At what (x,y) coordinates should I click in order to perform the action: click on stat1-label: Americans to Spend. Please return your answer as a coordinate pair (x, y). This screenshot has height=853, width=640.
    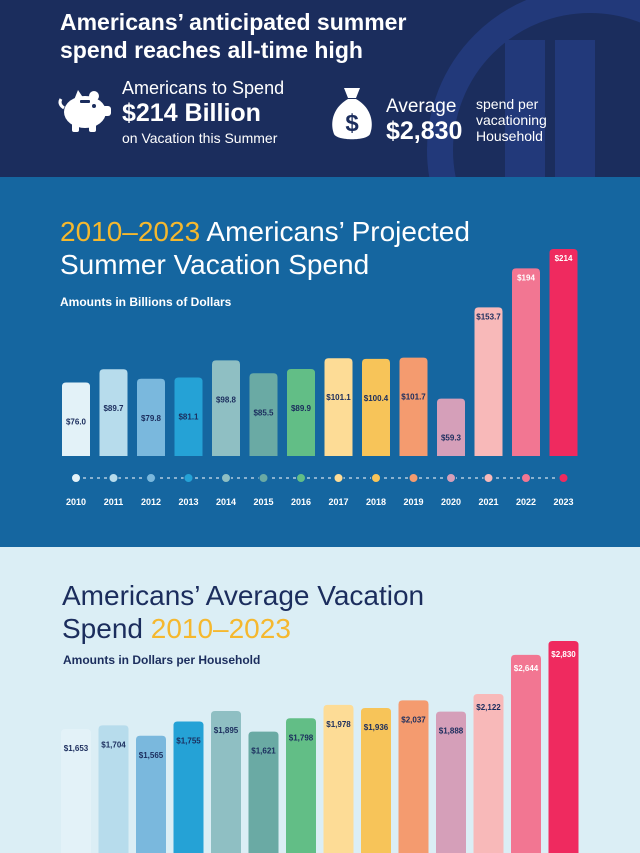
    Looking at the image, I should click on (203, 88).